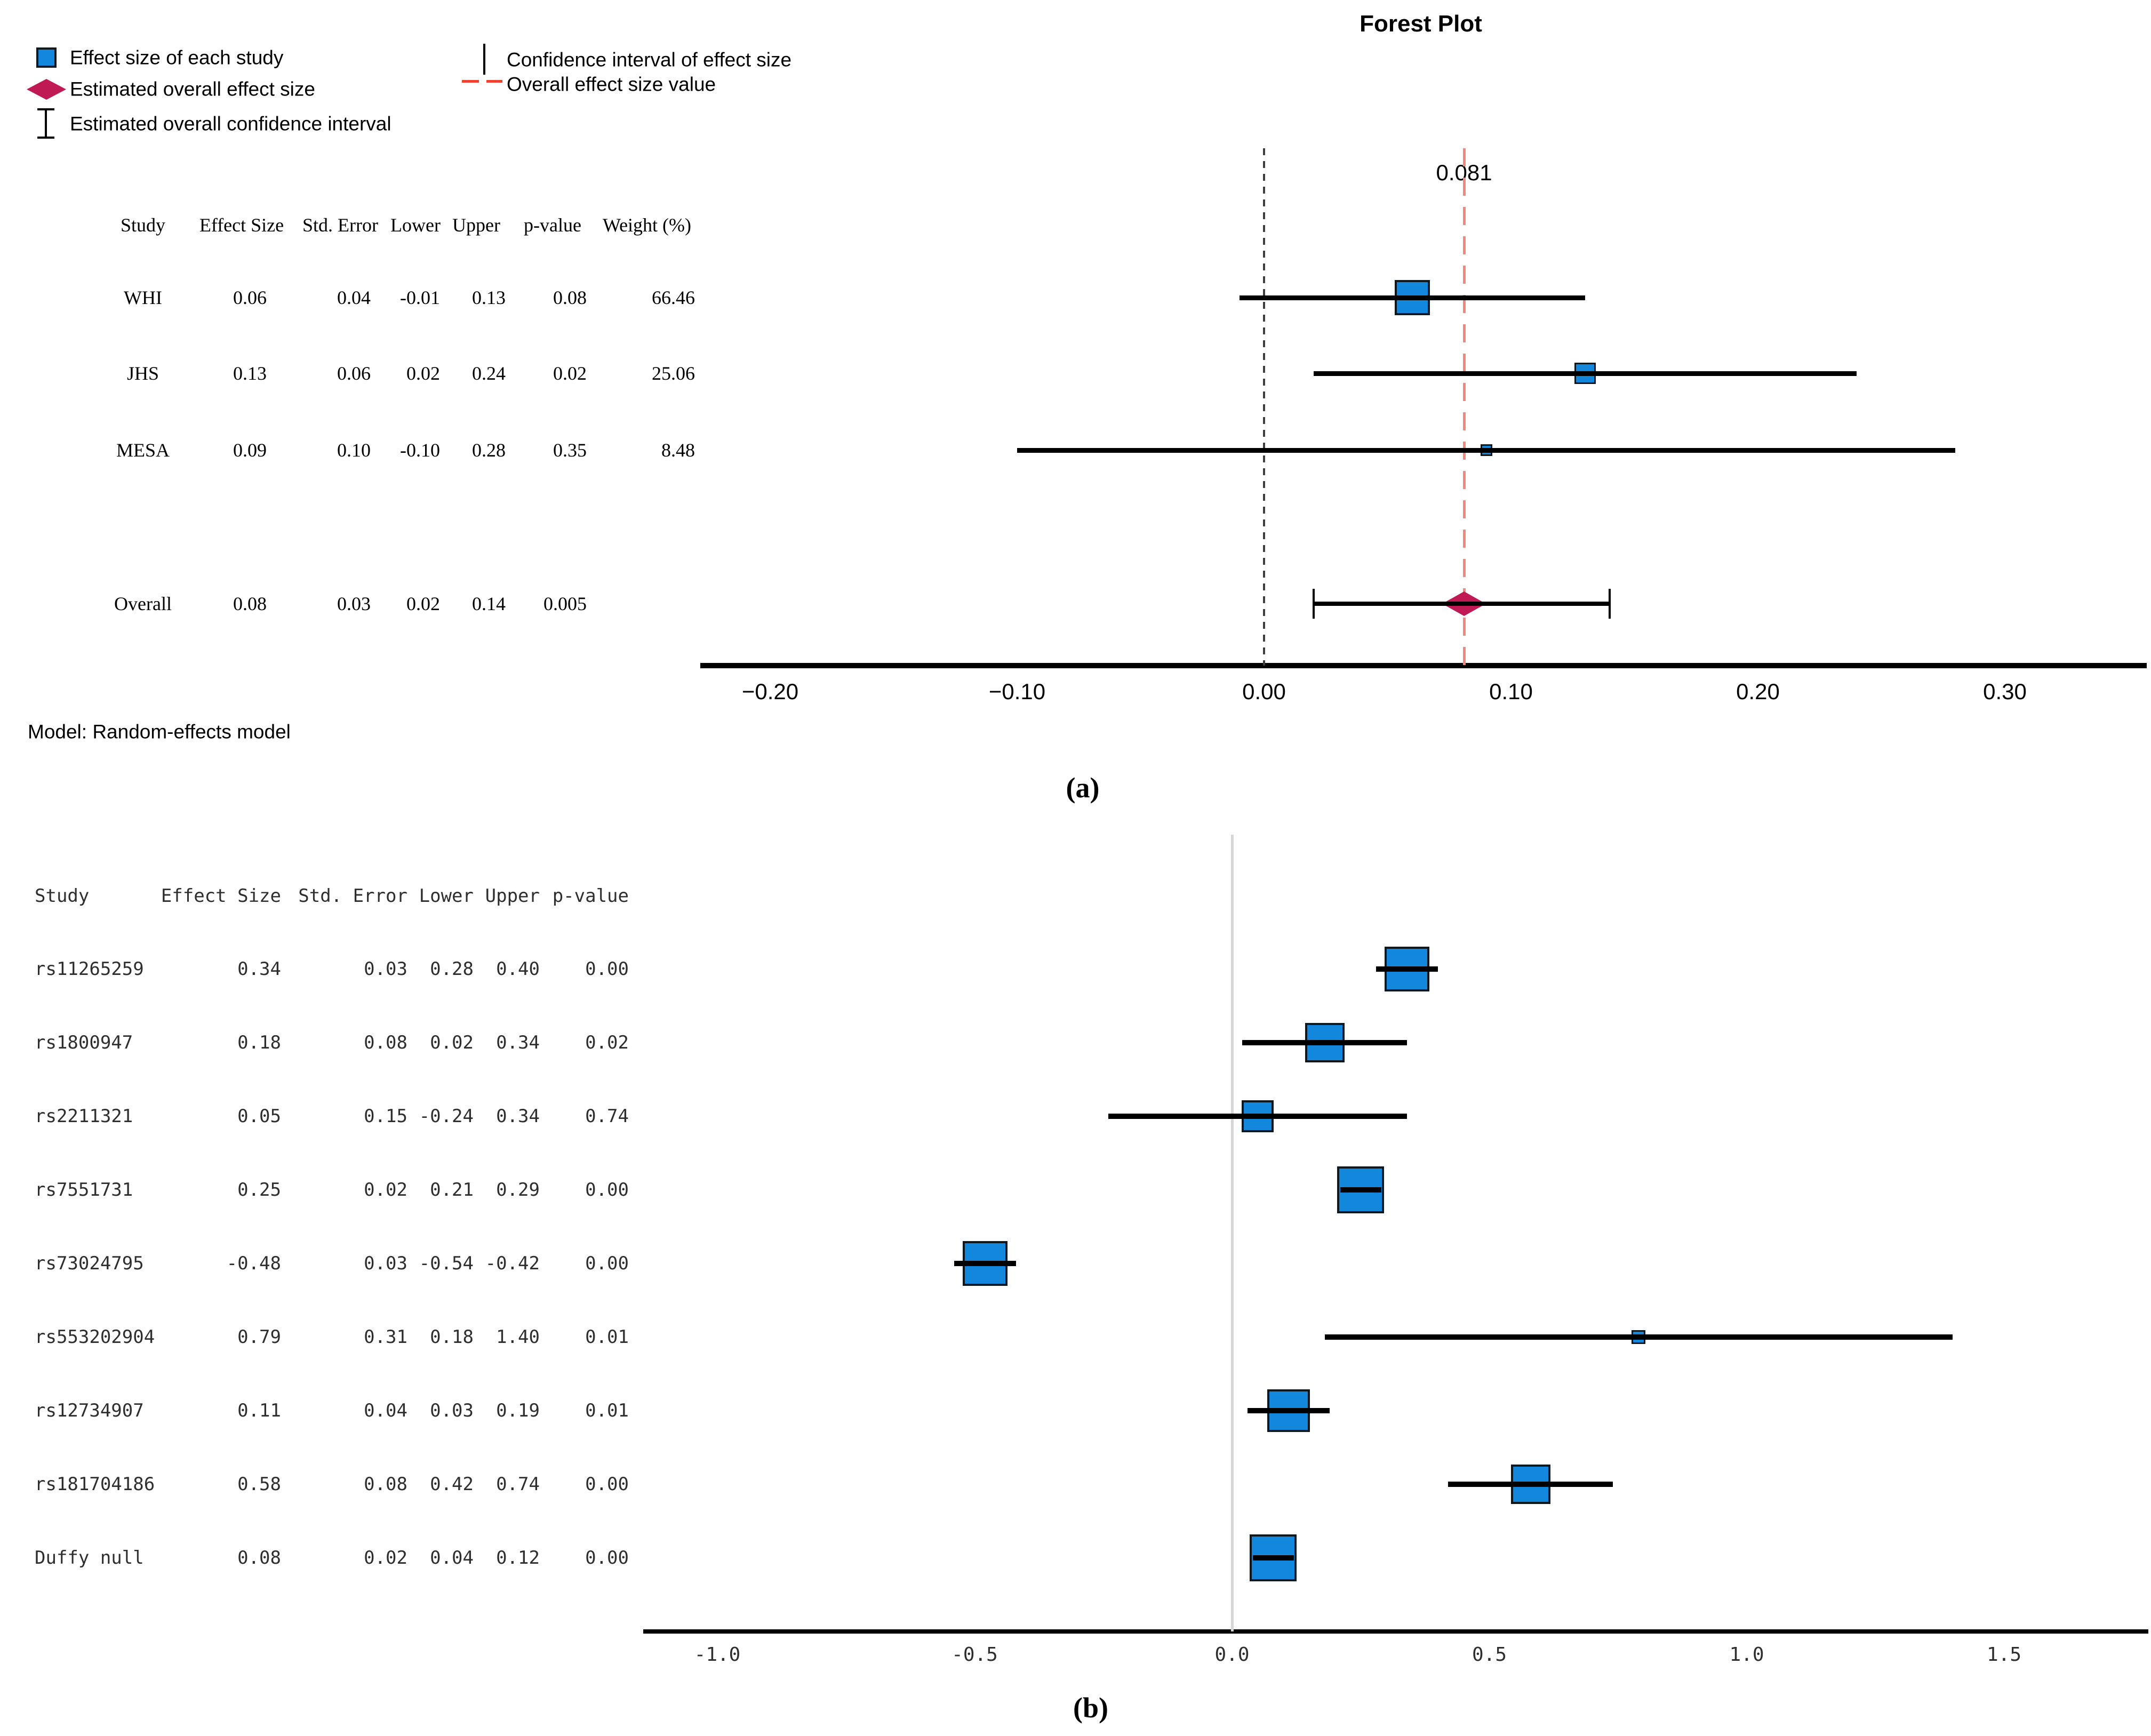 The image size is (2151, 1736). Describe the element at coordinates (489, 603) in the screenshot. I see `table-a-cell: 0.14` at that location.